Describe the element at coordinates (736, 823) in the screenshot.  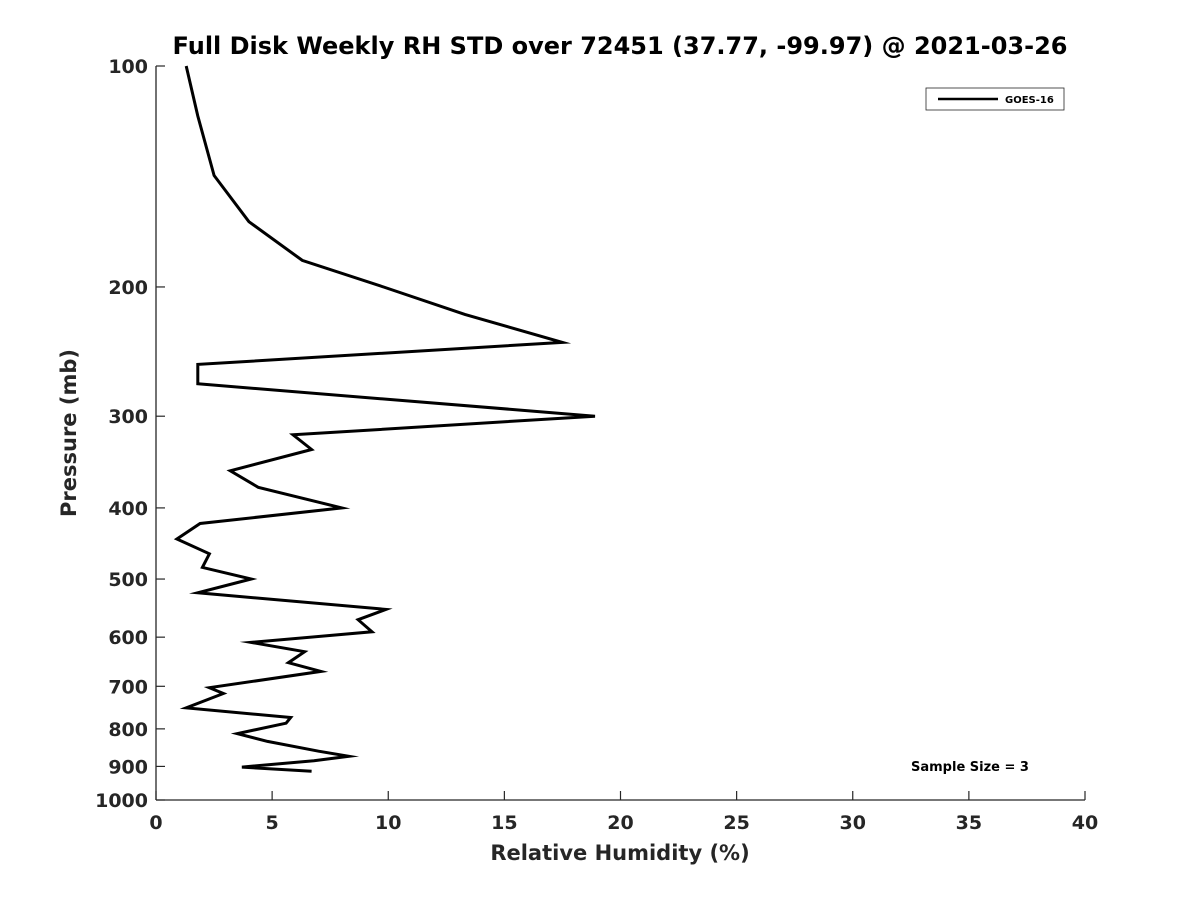
I see `x-tick-label: 25` at that location.